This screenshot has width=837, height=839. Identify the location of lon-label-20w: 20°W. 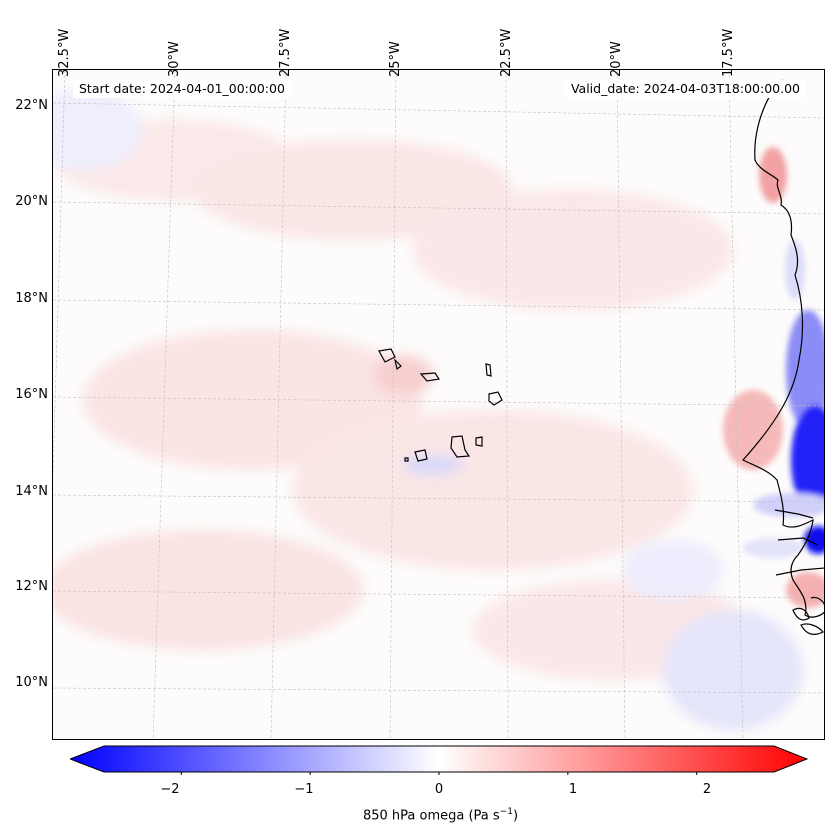
(616, 59).